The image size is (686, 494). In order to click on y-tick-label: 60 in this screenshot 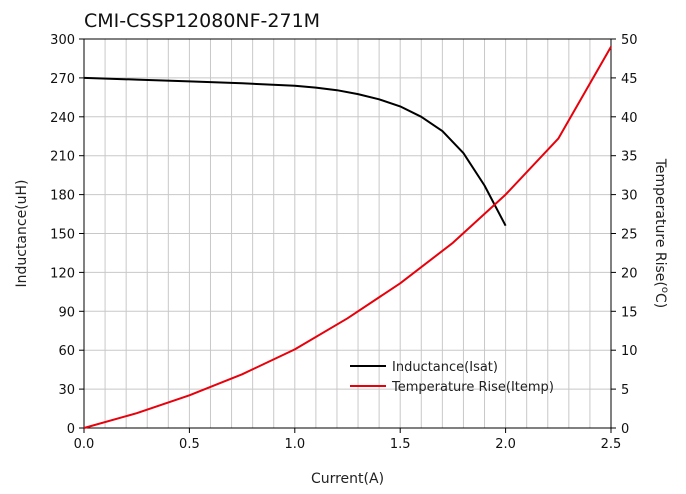, I will do `click(66, 351)`.